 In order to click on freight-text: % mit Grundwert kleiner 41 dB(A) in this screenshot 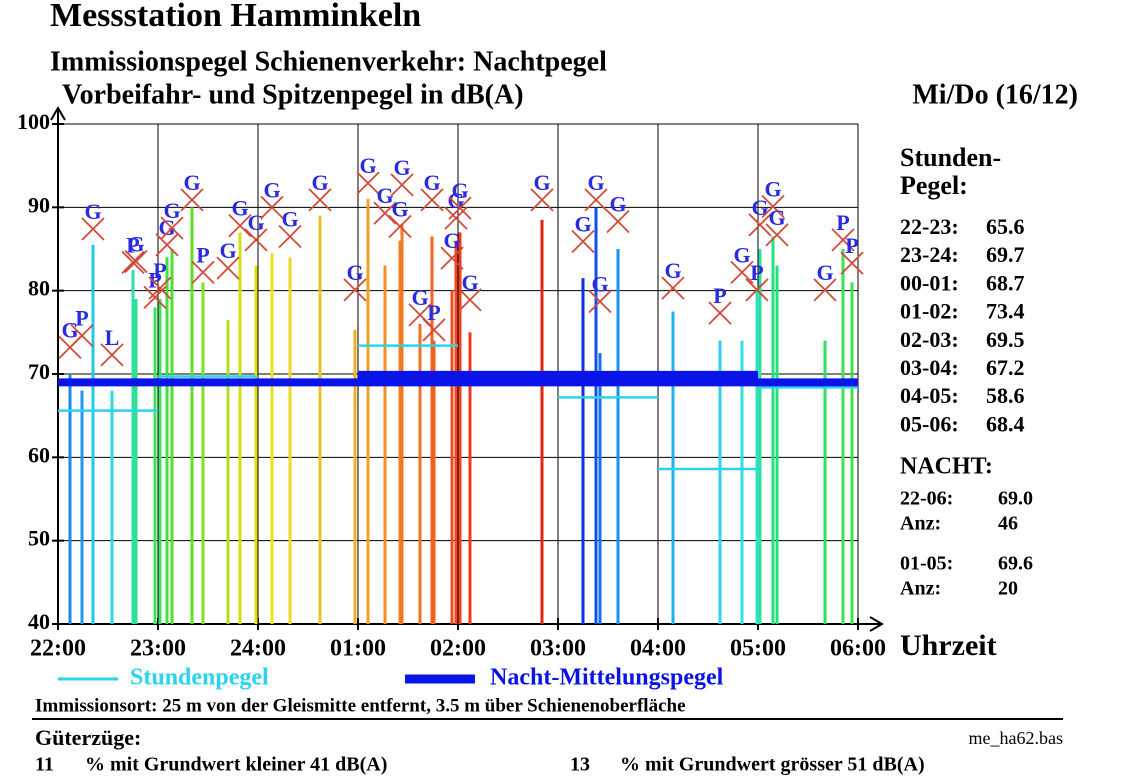, I will do `click(236, 765)`.